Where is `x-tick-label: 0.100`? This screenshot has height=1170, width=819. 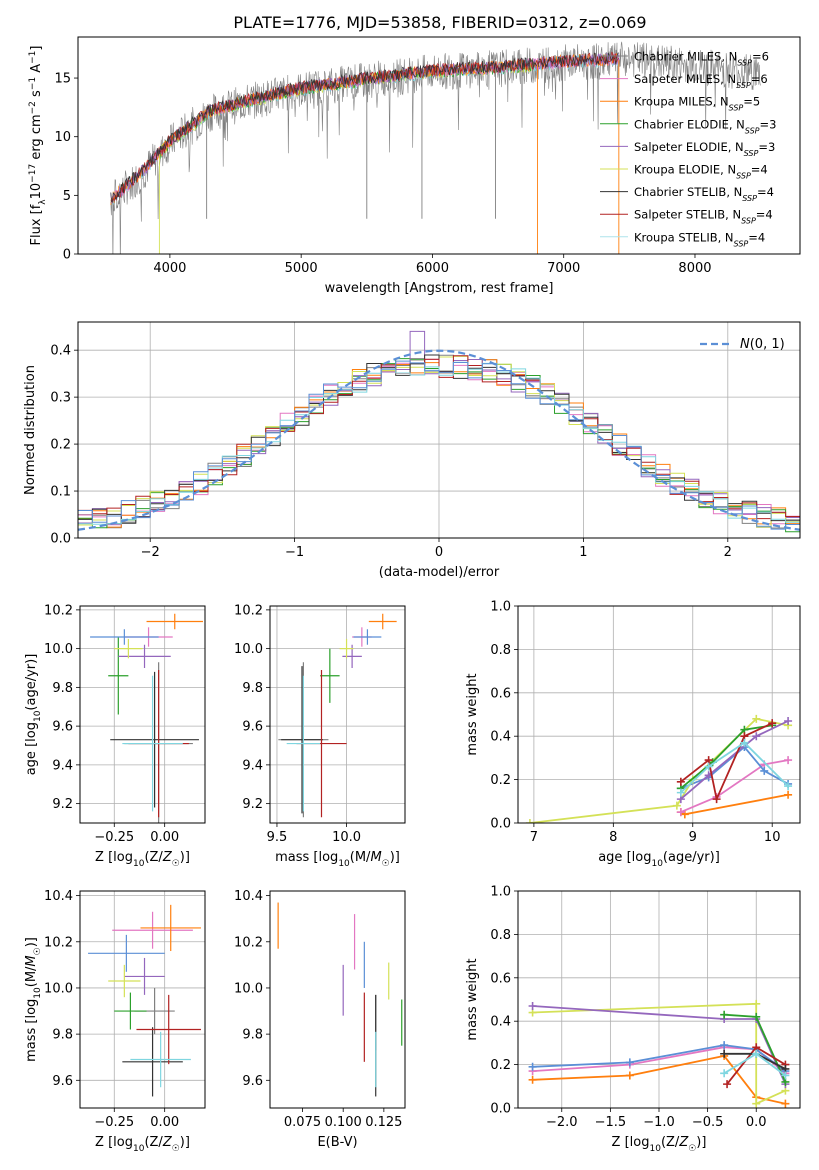
x-tick-label: 0.100 is located at coordinates (343, 1122).